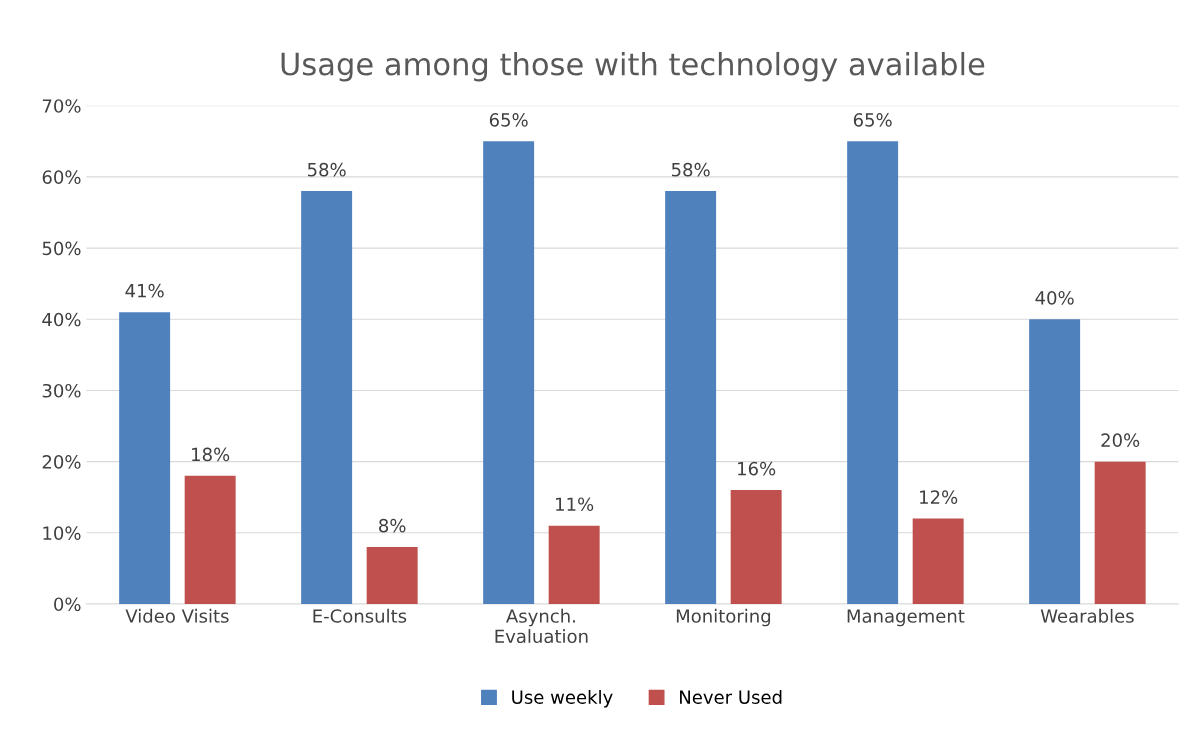 The width and height of the screenshot is (1200, 755). I want to click on x-tick-label: Wearables, so click(1087, 615).